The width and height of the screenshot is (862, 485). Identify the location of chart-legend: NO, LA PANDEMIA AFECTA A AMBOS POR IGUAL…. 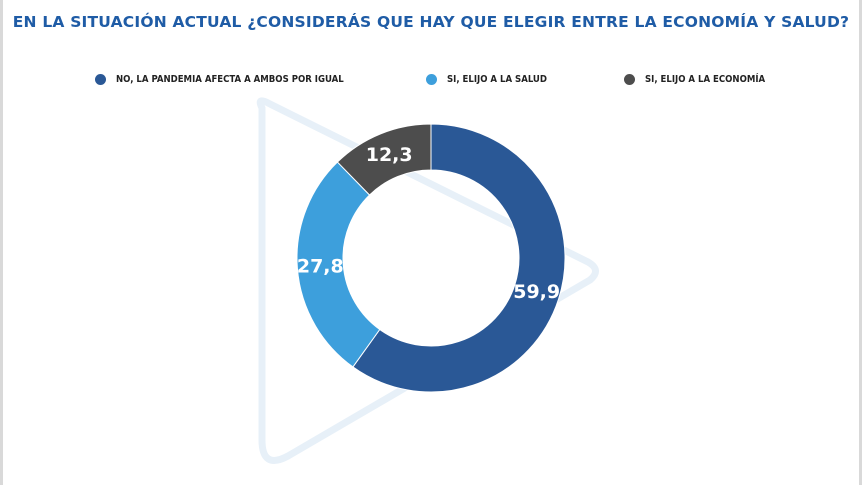
(431, 84).